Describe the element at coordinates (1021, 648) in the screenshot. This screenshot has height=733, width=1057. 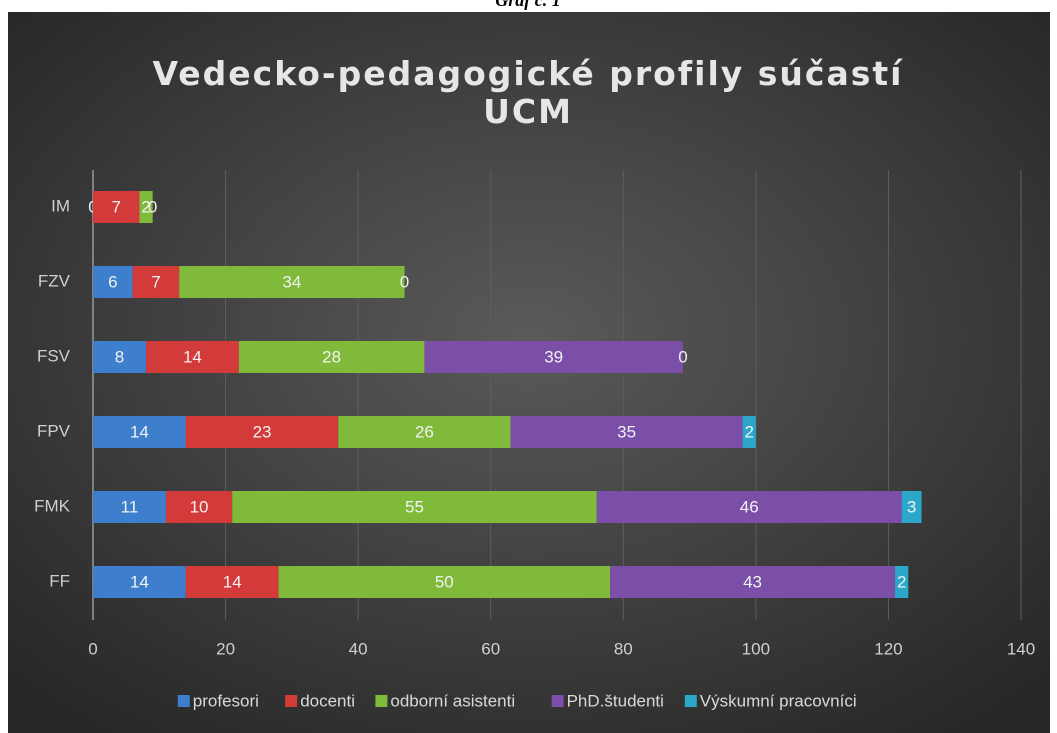
I see `x-tick-label: 140` at that location.